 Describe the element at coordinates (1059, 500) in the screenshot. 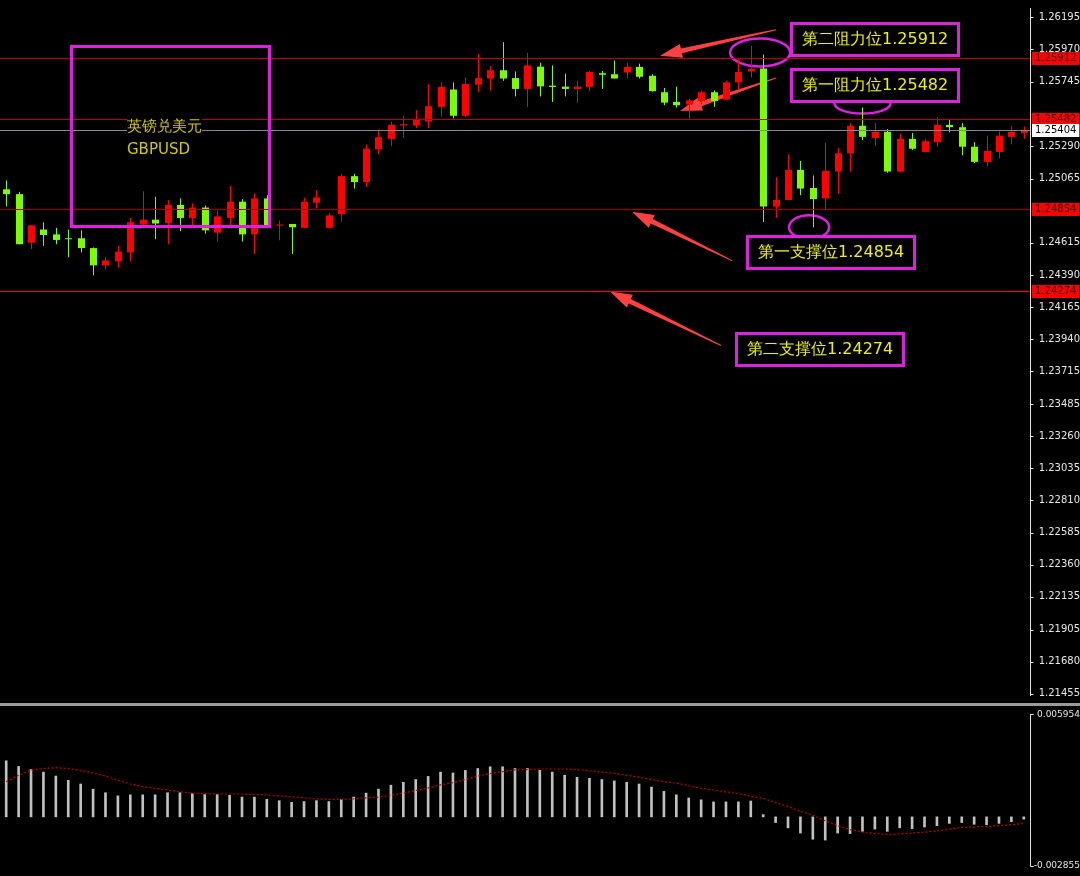

I see `y-tick-label: 1.22810` at that location.